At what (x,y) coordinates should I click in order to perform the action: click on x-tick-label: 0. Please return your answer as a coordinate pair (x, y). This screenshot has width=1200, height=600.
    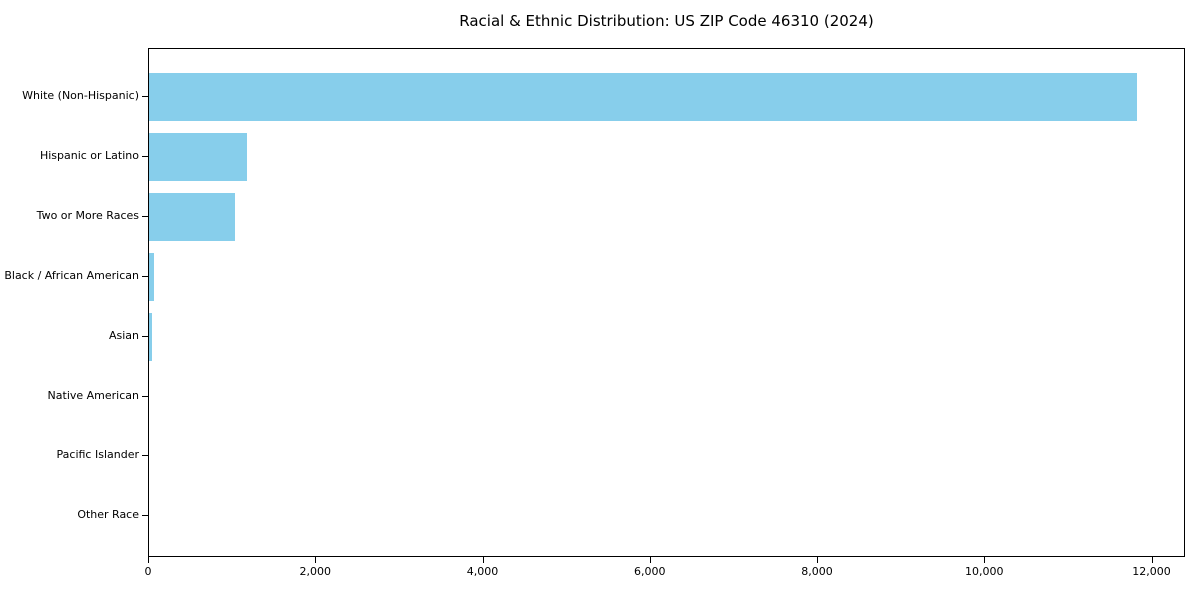
    Looking at the image, I should click on (148, 571).